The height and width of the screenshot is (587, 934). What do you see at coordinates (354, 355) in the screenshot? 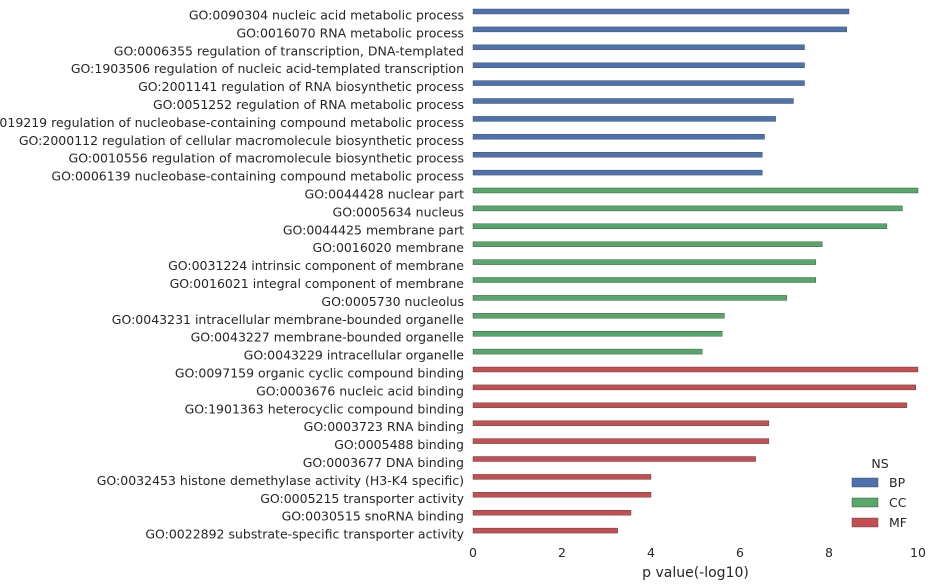
I see `category-label: GO:0043229 intracellular organelle` at bounding box center [354, 355].